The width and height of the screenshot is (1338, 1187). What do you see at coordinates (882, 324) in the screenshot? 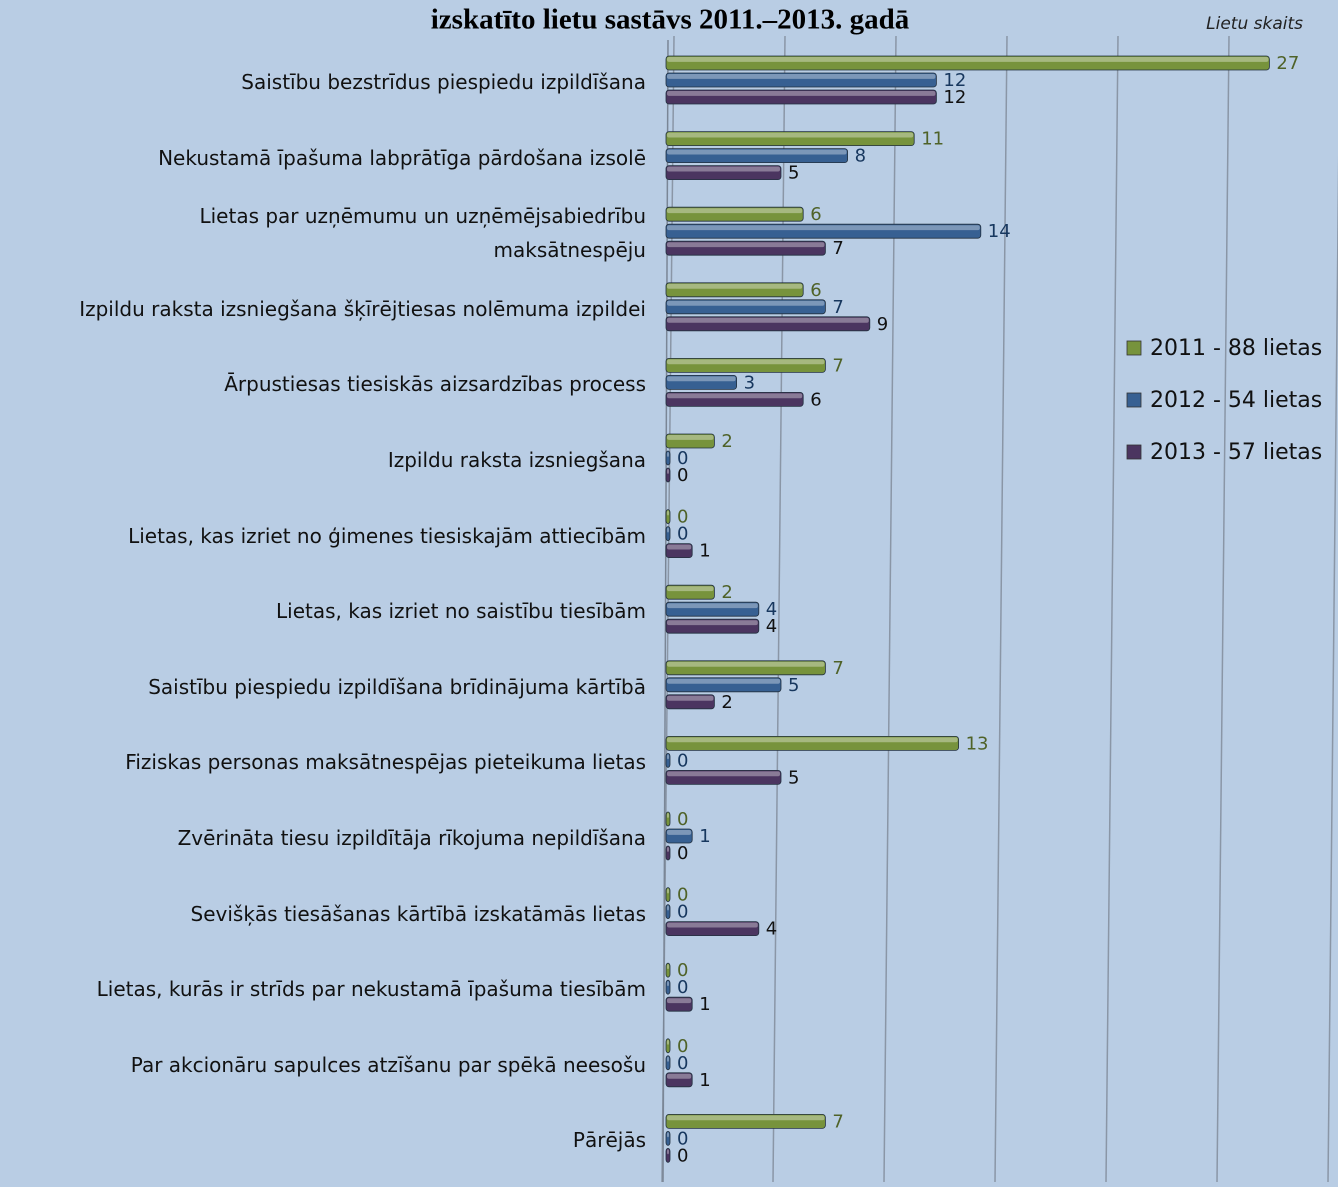
I see `value-label: 9` at bounding box center [882, 324].